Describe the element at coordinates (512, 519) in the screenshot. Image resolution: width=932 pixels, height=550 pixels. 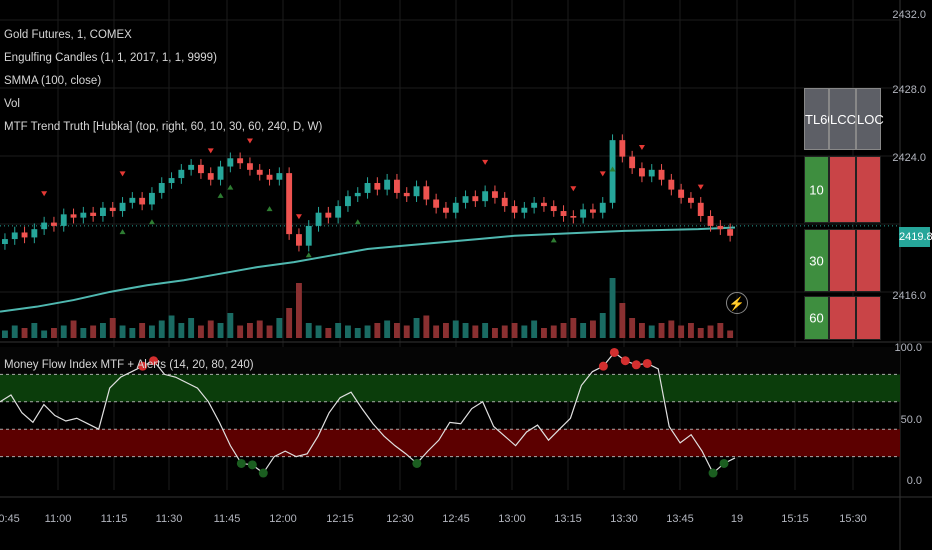
I see `time-tick: 13:00` at that location.